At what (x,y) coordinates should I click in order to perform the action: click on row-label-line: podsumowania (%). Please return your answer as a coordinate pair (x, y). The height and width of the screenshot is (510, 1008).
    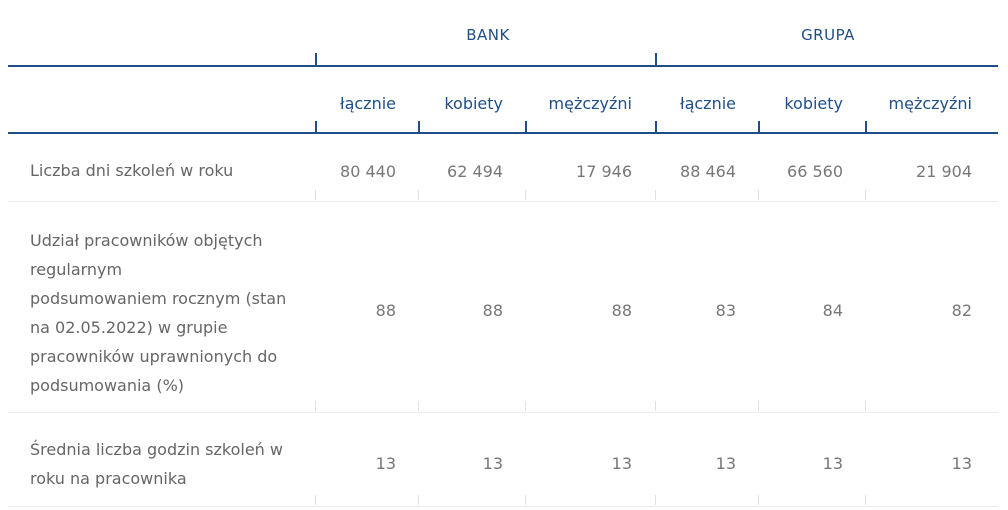
    Looking at the image, I should click on (107, 385).